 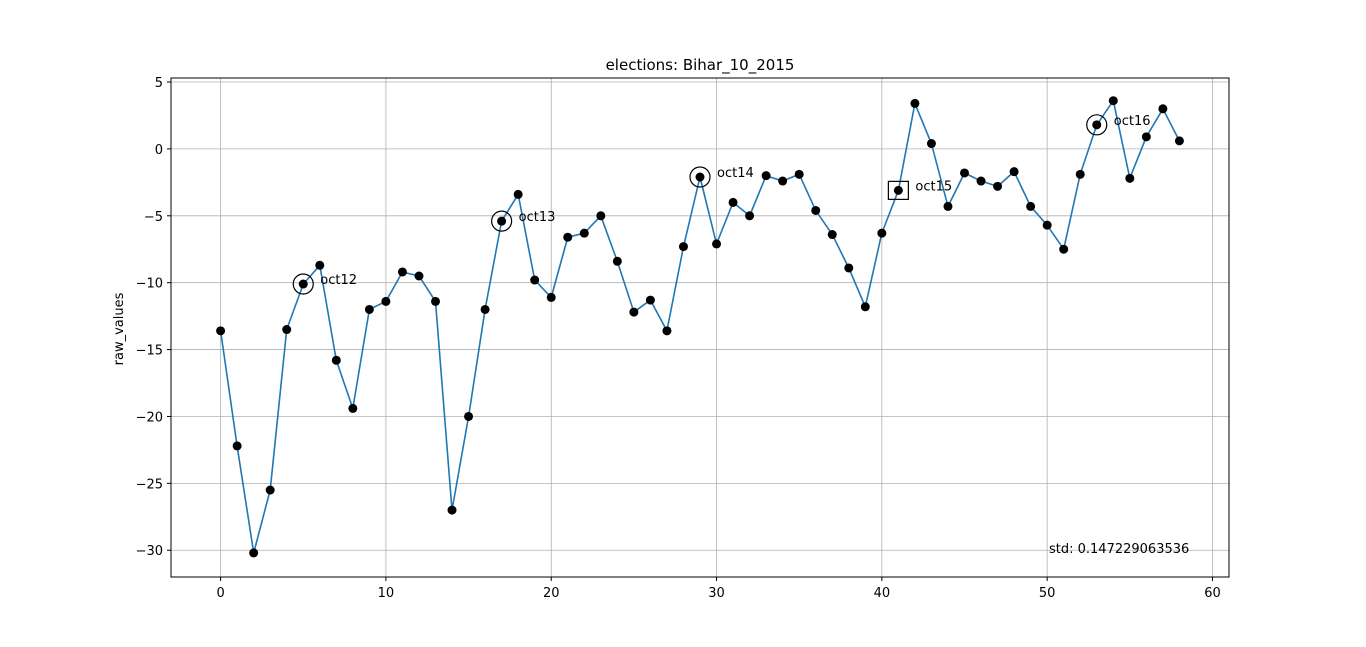 I want to click on annotation-square-marker, so click(x=898, y=190).